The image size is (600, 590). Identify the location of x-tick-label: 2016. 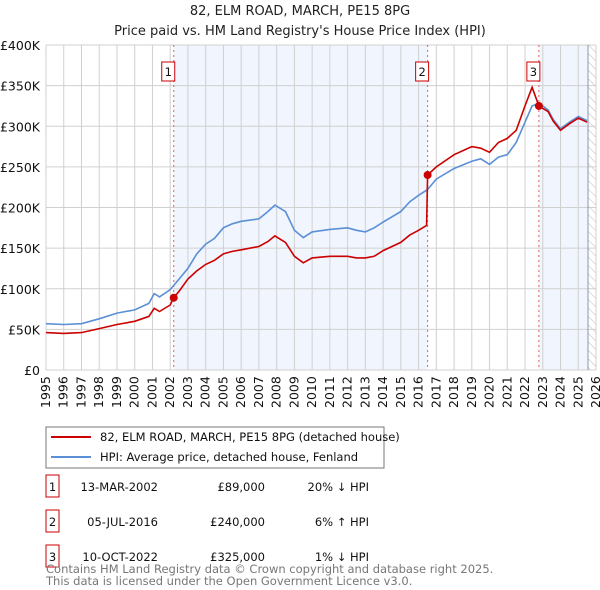
(418, 392).